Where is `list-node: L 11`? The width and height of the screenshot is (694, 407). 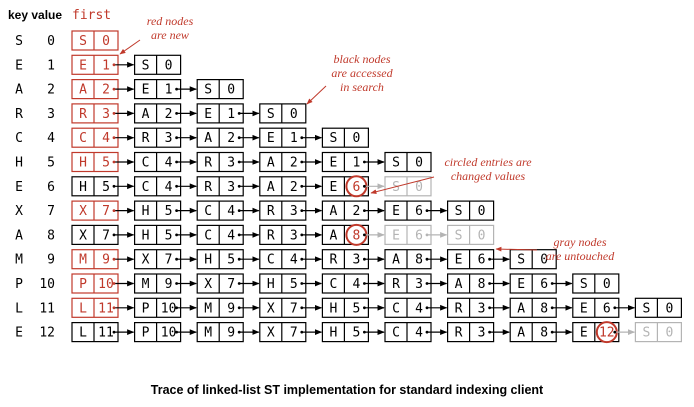 list-node: L 11 is located at coordinates (95, 332).